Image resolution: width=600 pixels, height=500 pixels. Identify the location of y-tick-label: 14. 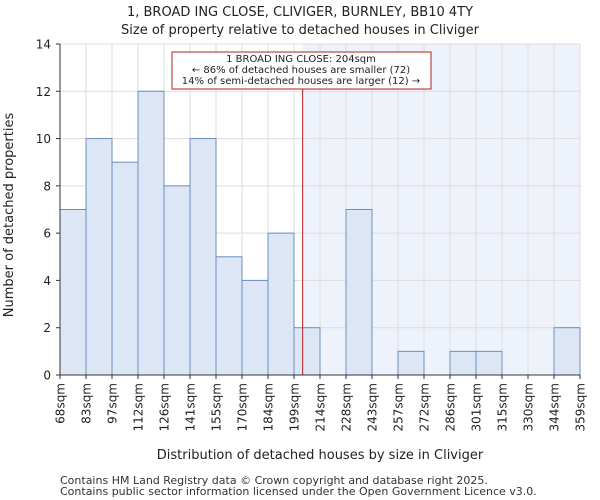
(43, 45).